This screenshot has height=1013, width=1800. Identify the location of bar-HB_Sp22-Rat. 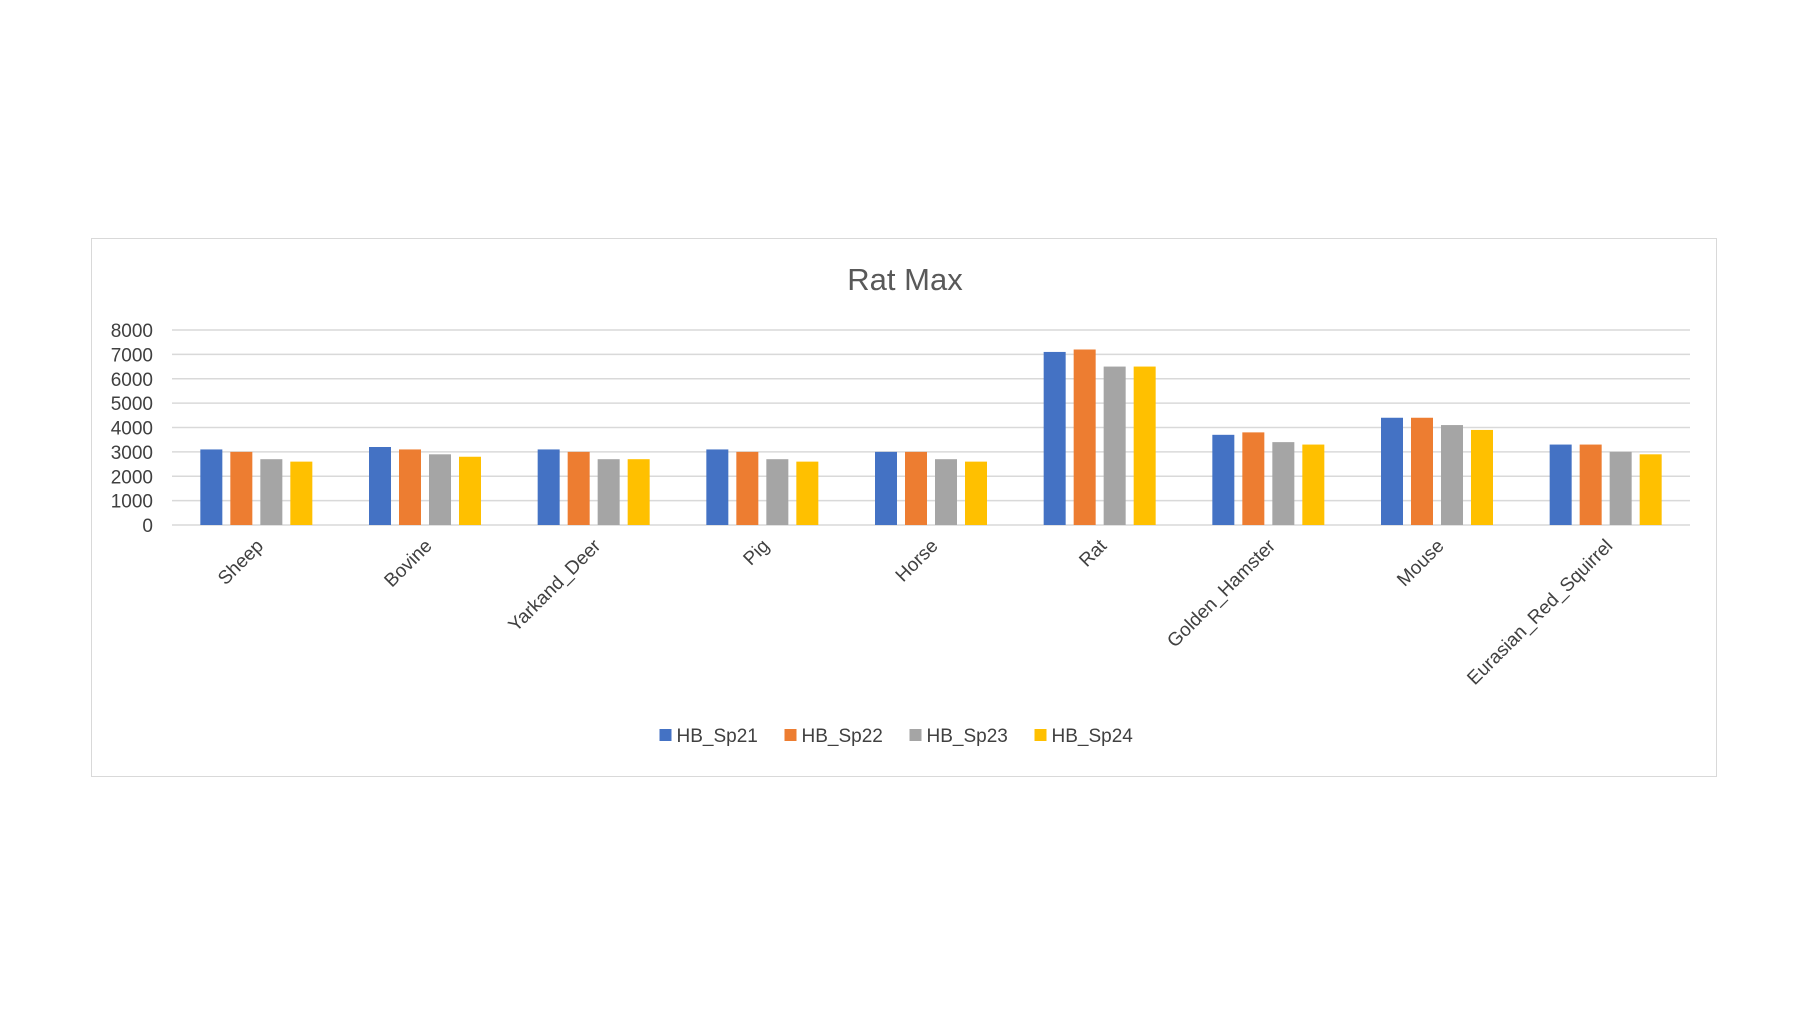
(1084, 437).